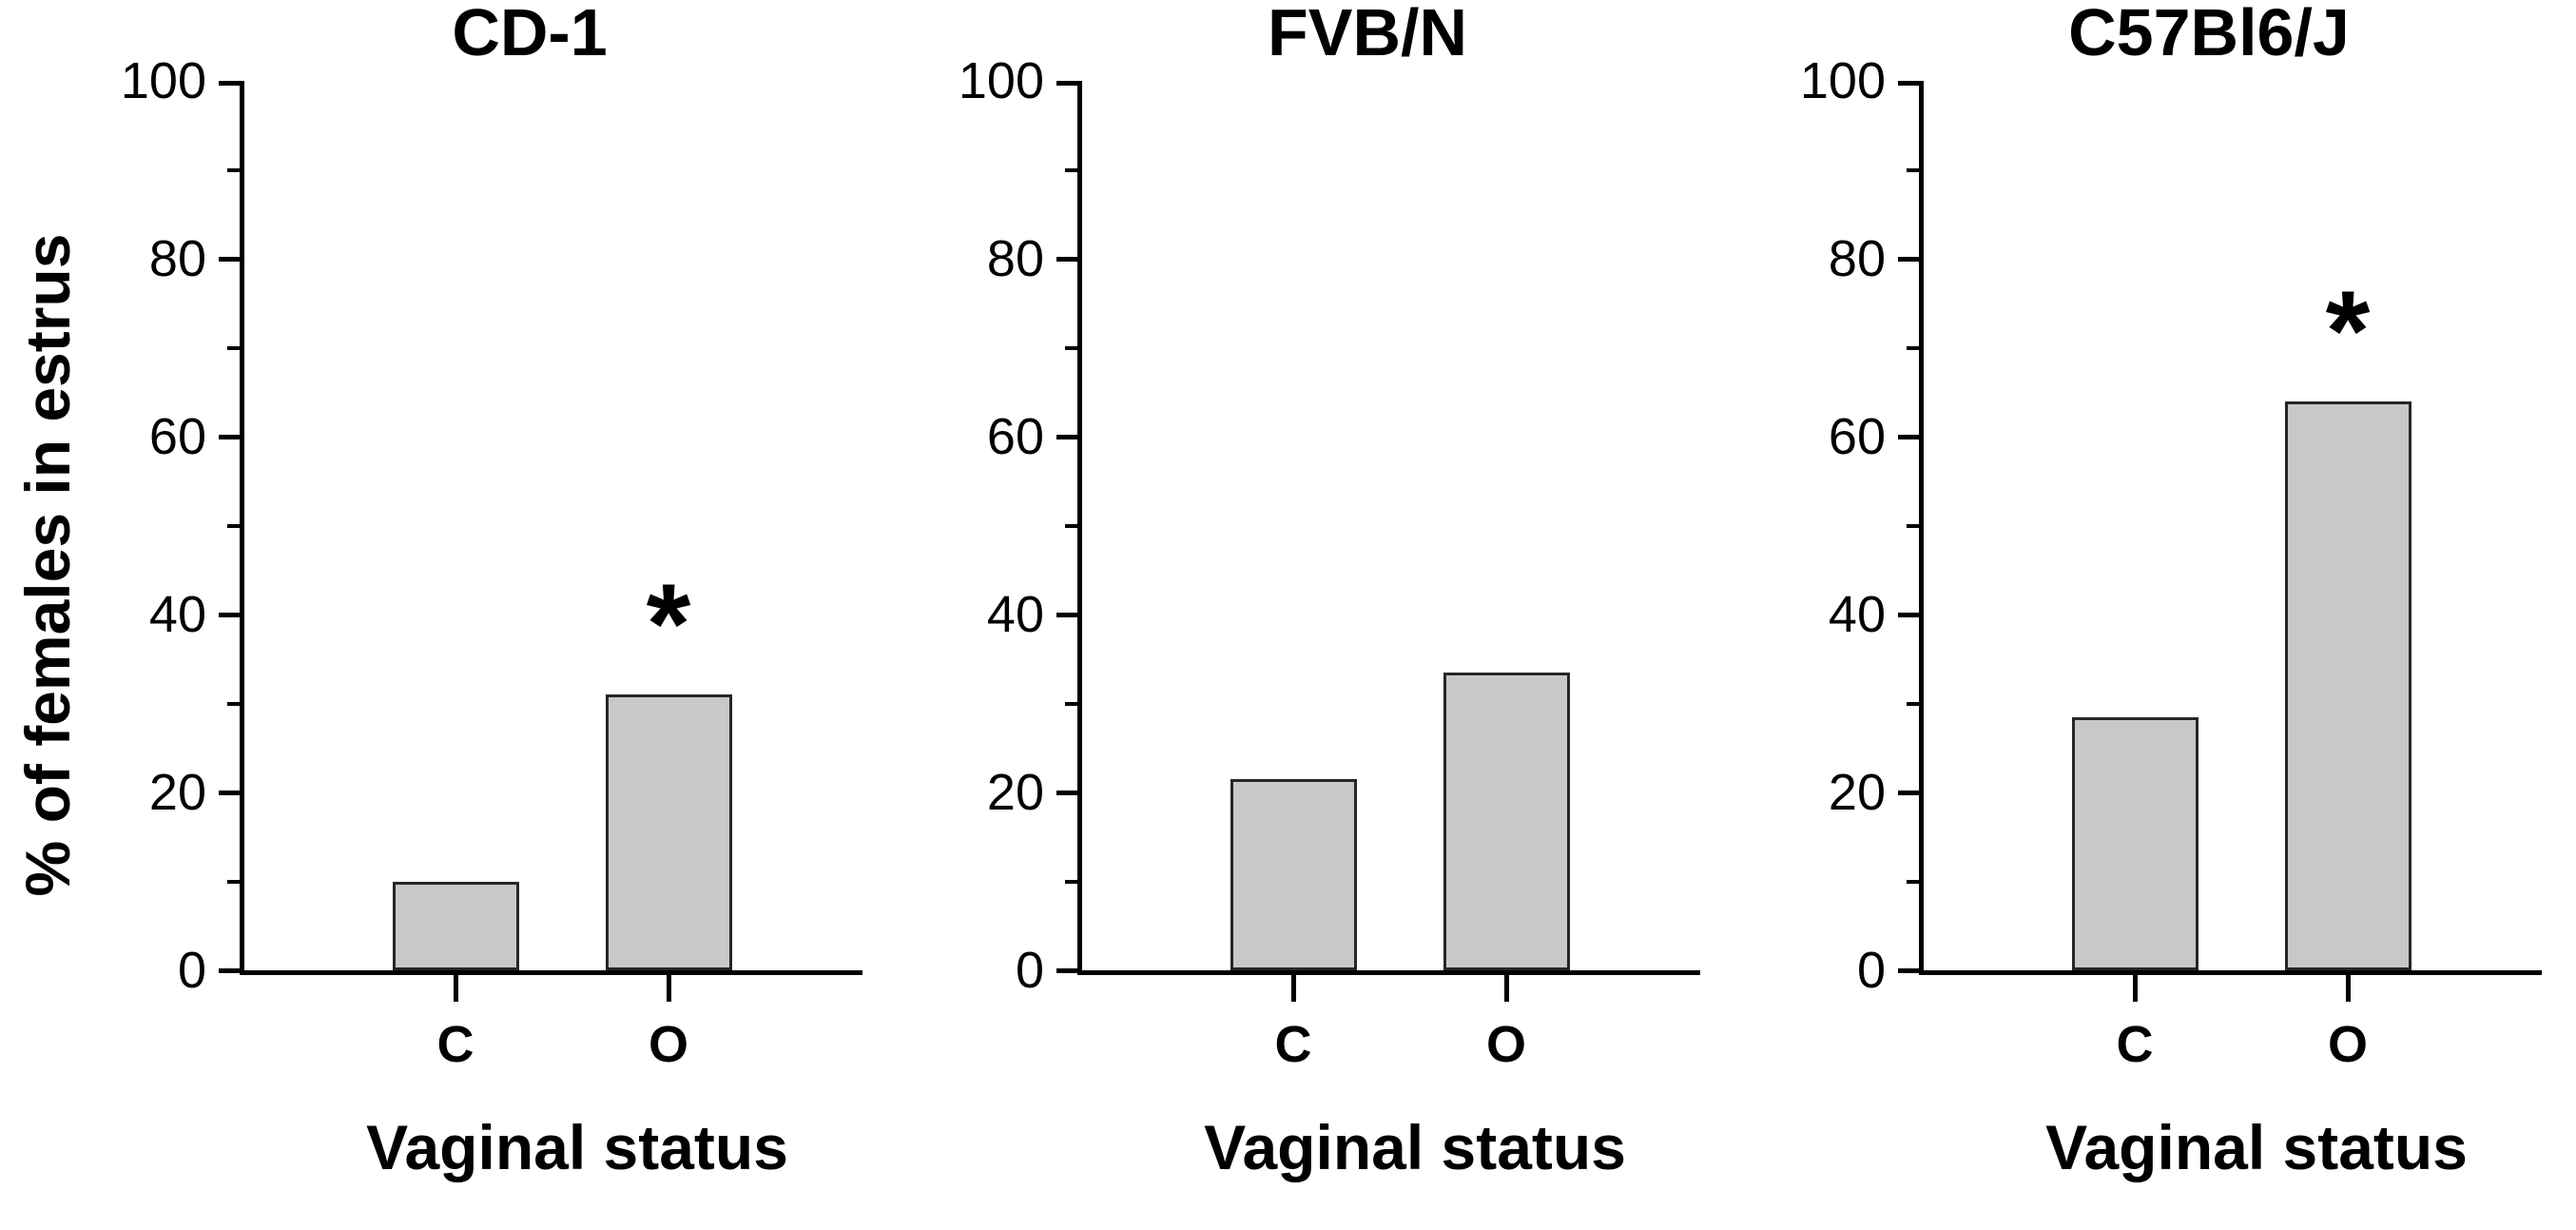 The image size is (2576, 1230). What do you see at coordinates (577, 1147) in the screenshot?
I see `x-axis-title-cd1: Vaginal status` at bounding box center [577, 1147].